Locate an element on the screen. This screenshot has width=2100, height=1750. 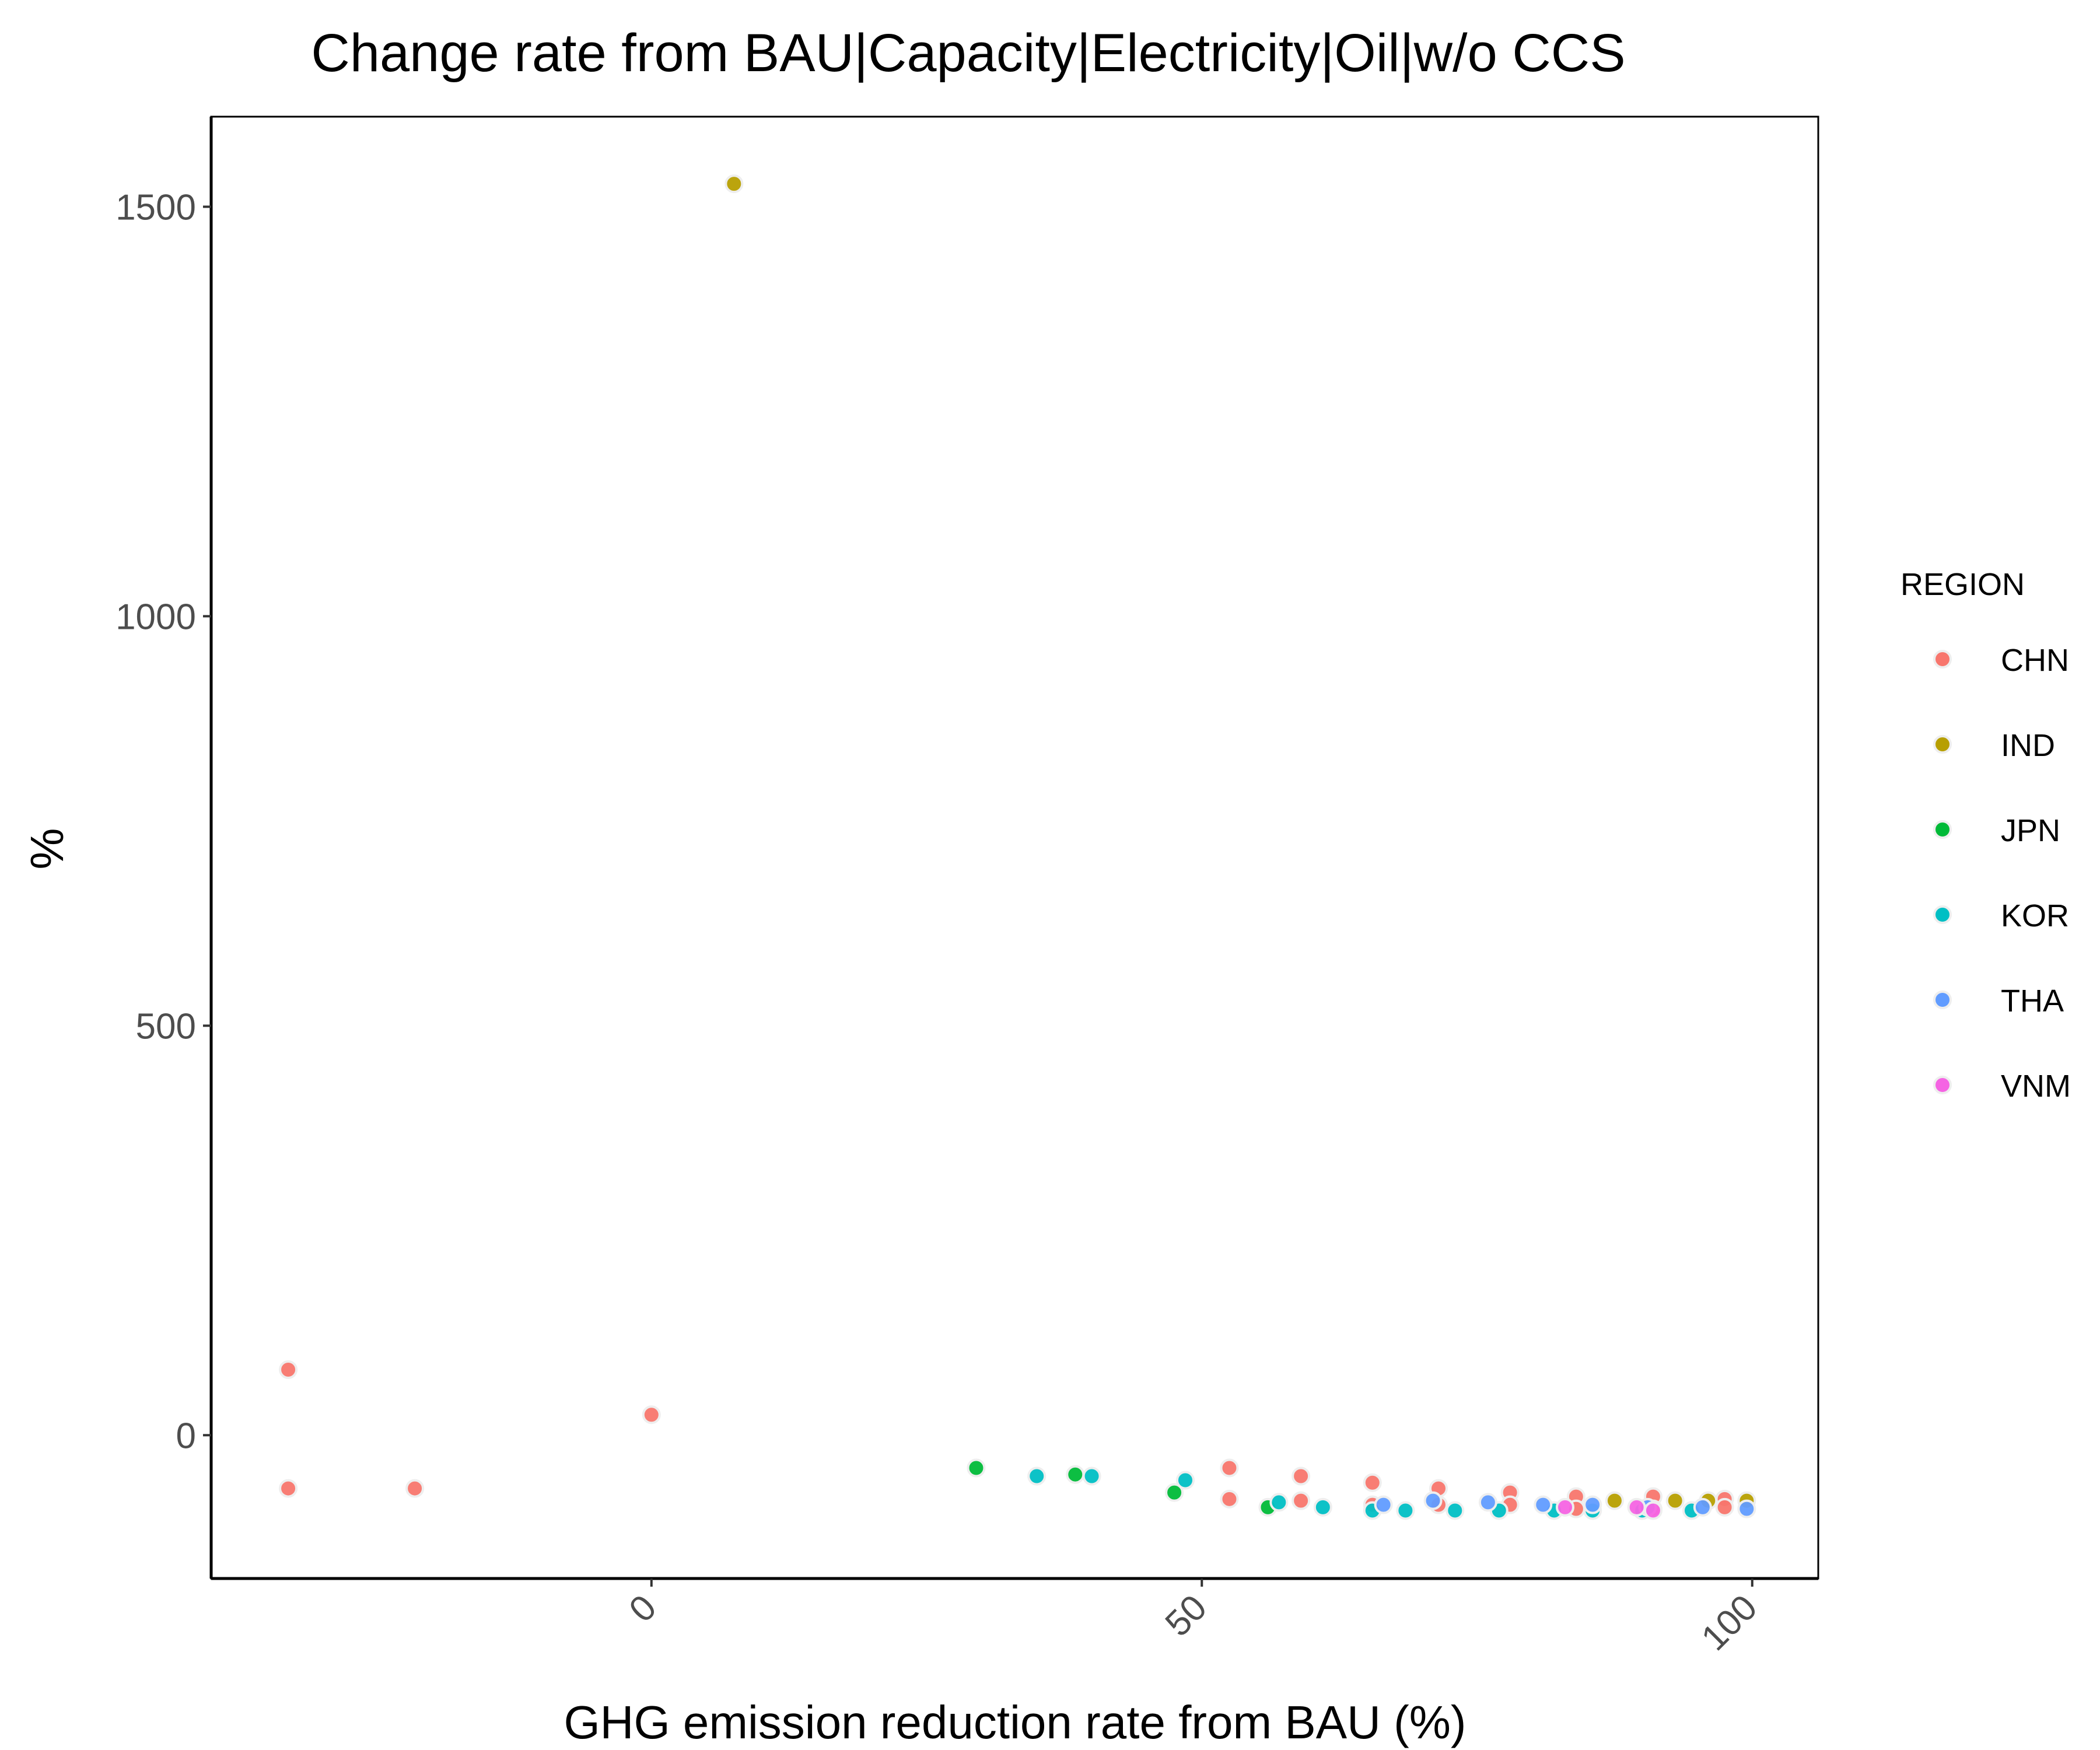
legend-key-tha is located at coordinates (1943, 1000).